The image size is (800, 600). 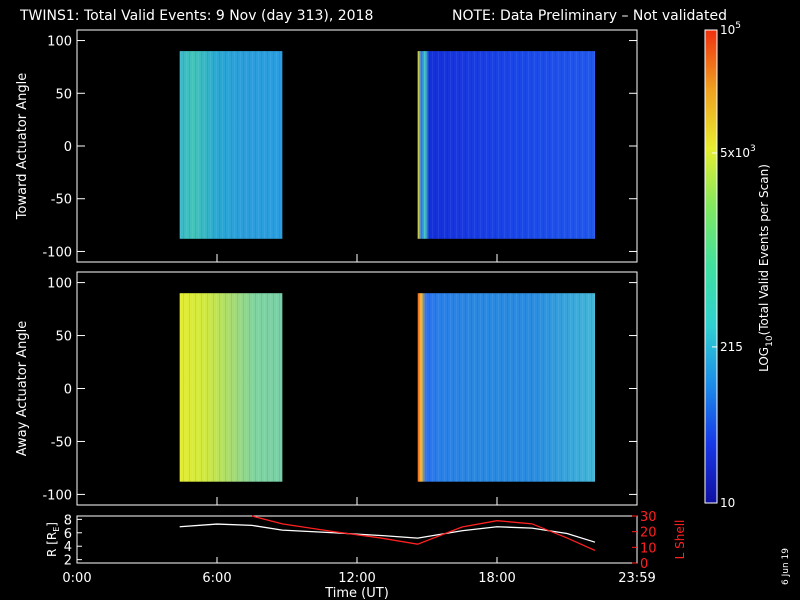 I want to click on x-tick-label: 6:00, so click(x=216, y=578).